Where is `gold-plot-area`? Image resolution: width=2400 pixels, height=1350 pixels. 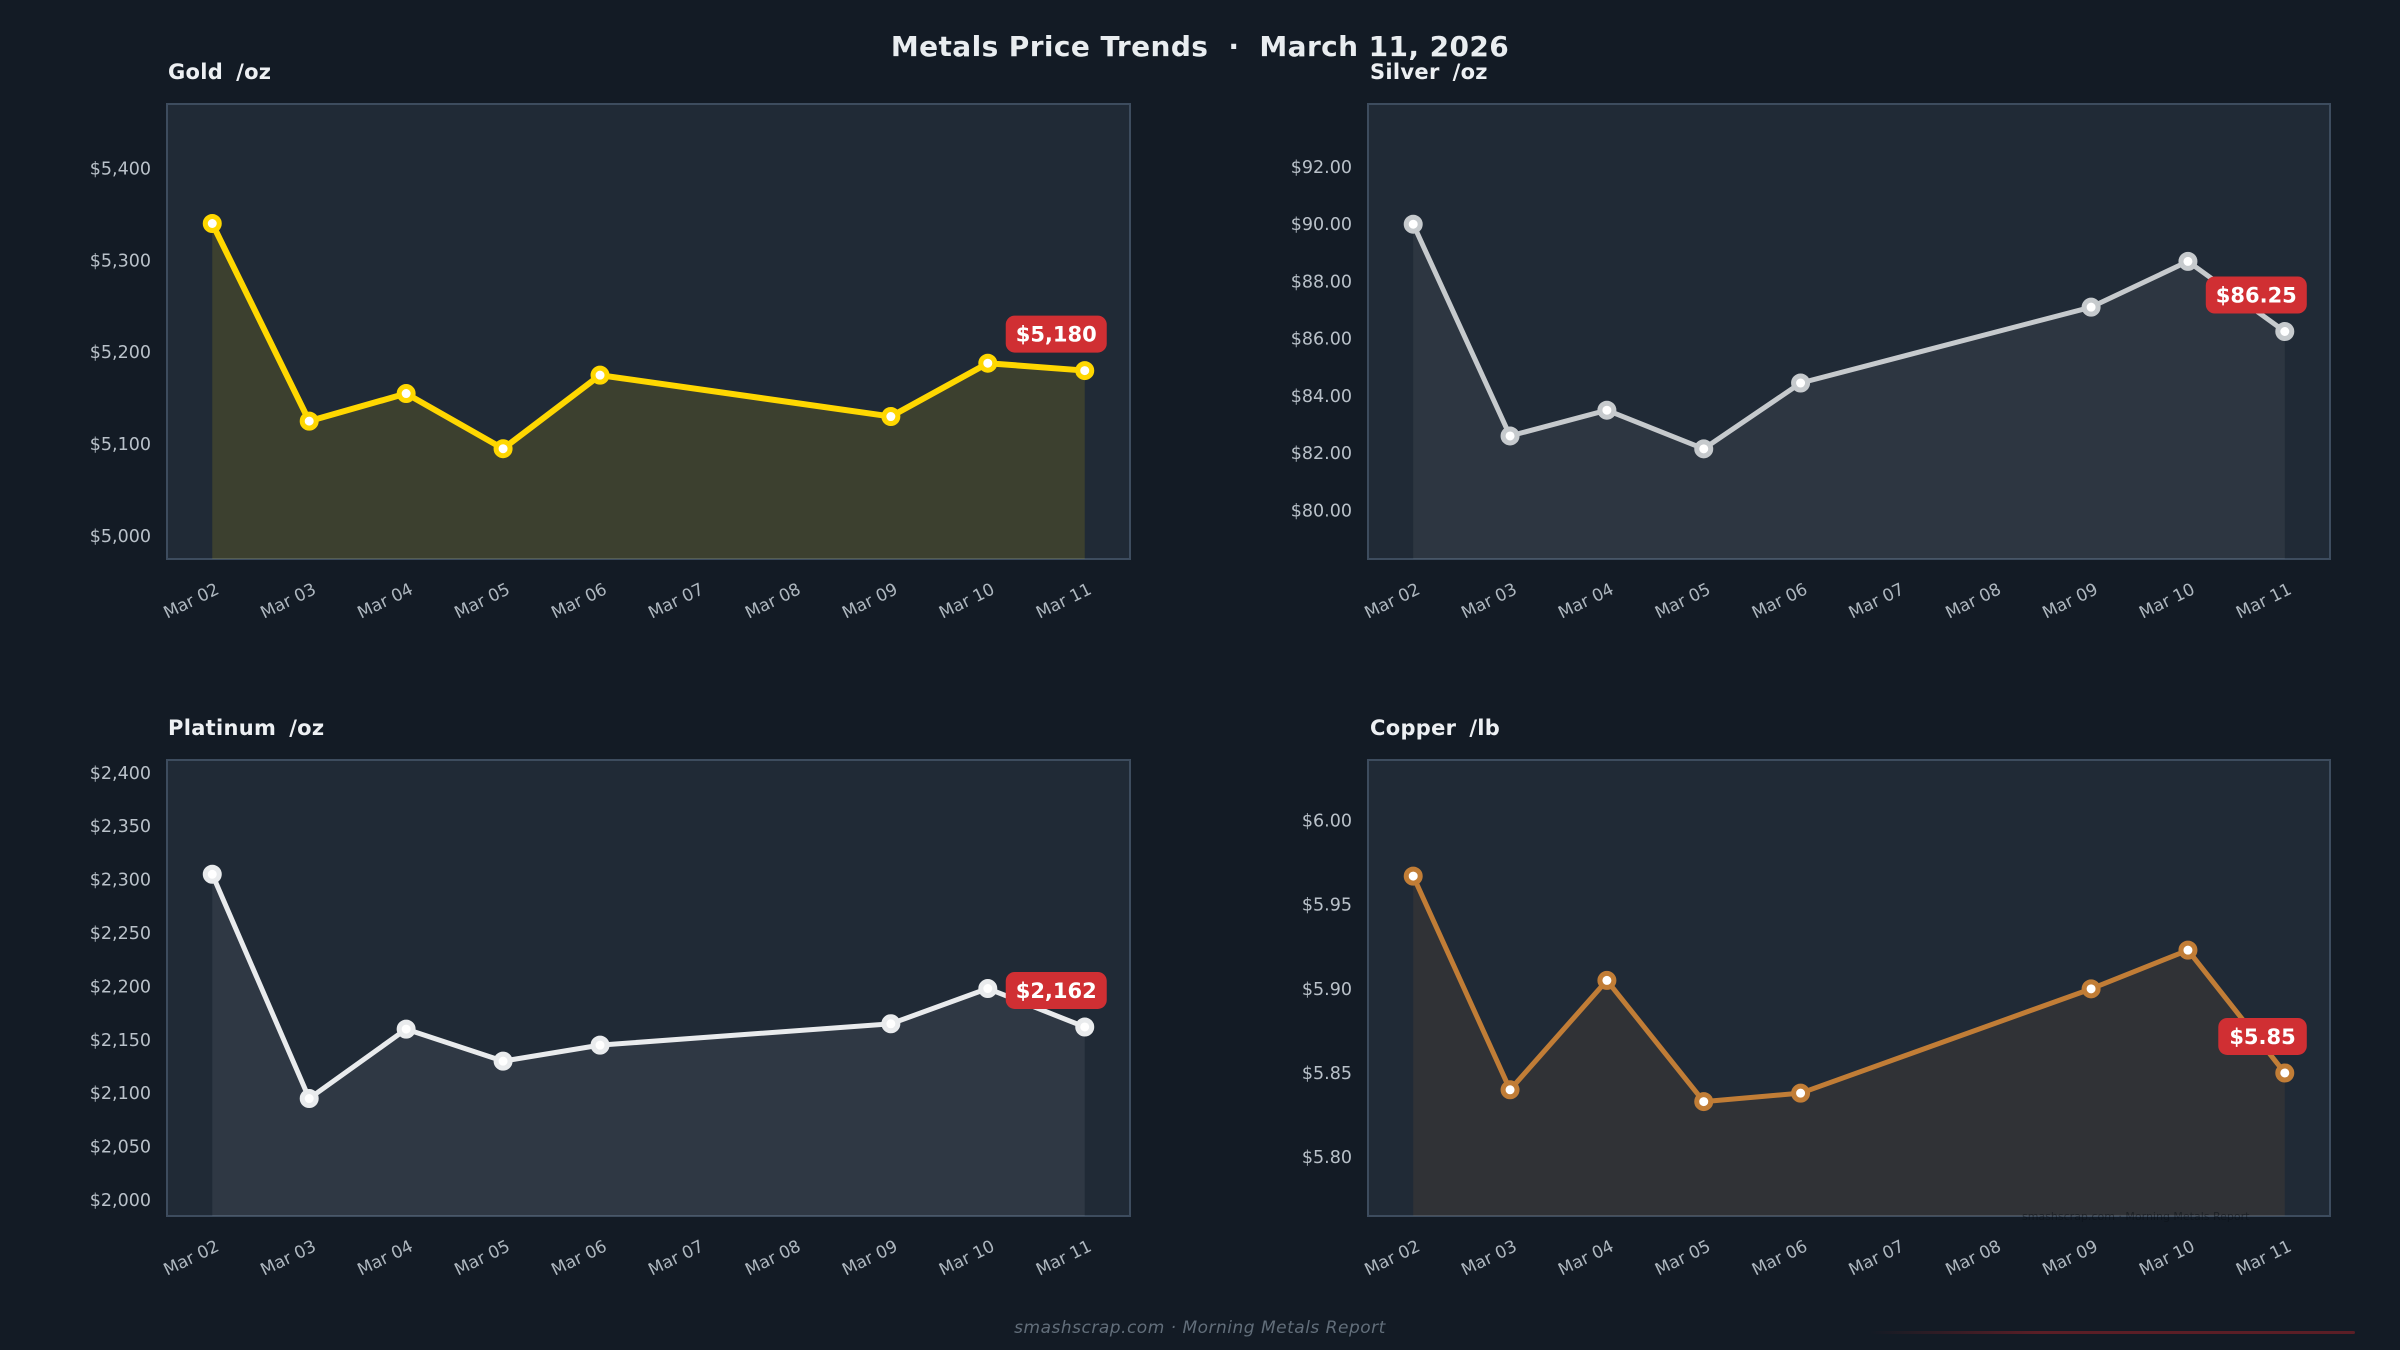
gold-plot-area is located at coordinates (648, 331).